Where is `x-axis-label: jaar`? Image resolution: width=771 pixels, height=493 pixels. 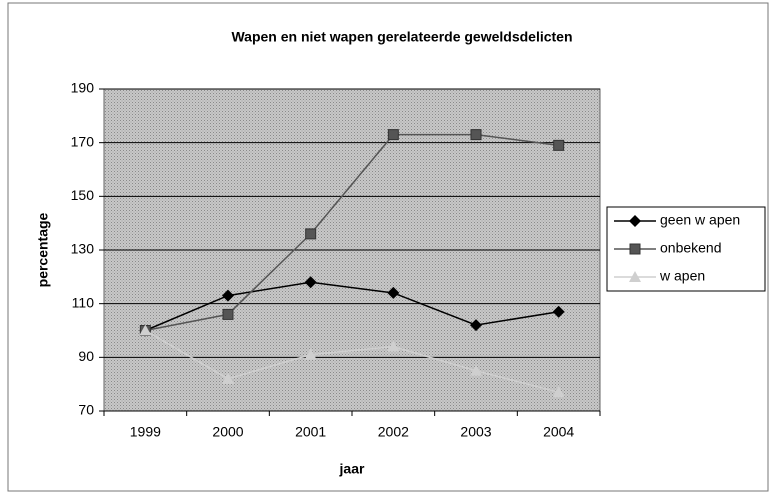 x-axis-label: jaar is located at coordinates (352, 469).